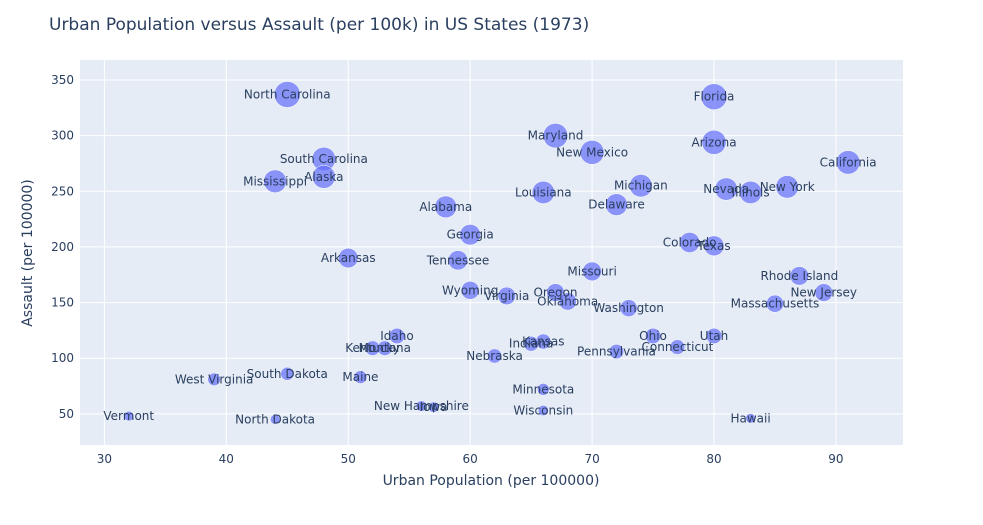 This screenshot has width=983, height=525. I want to click on data-point-label: New York, so click(787, 187).